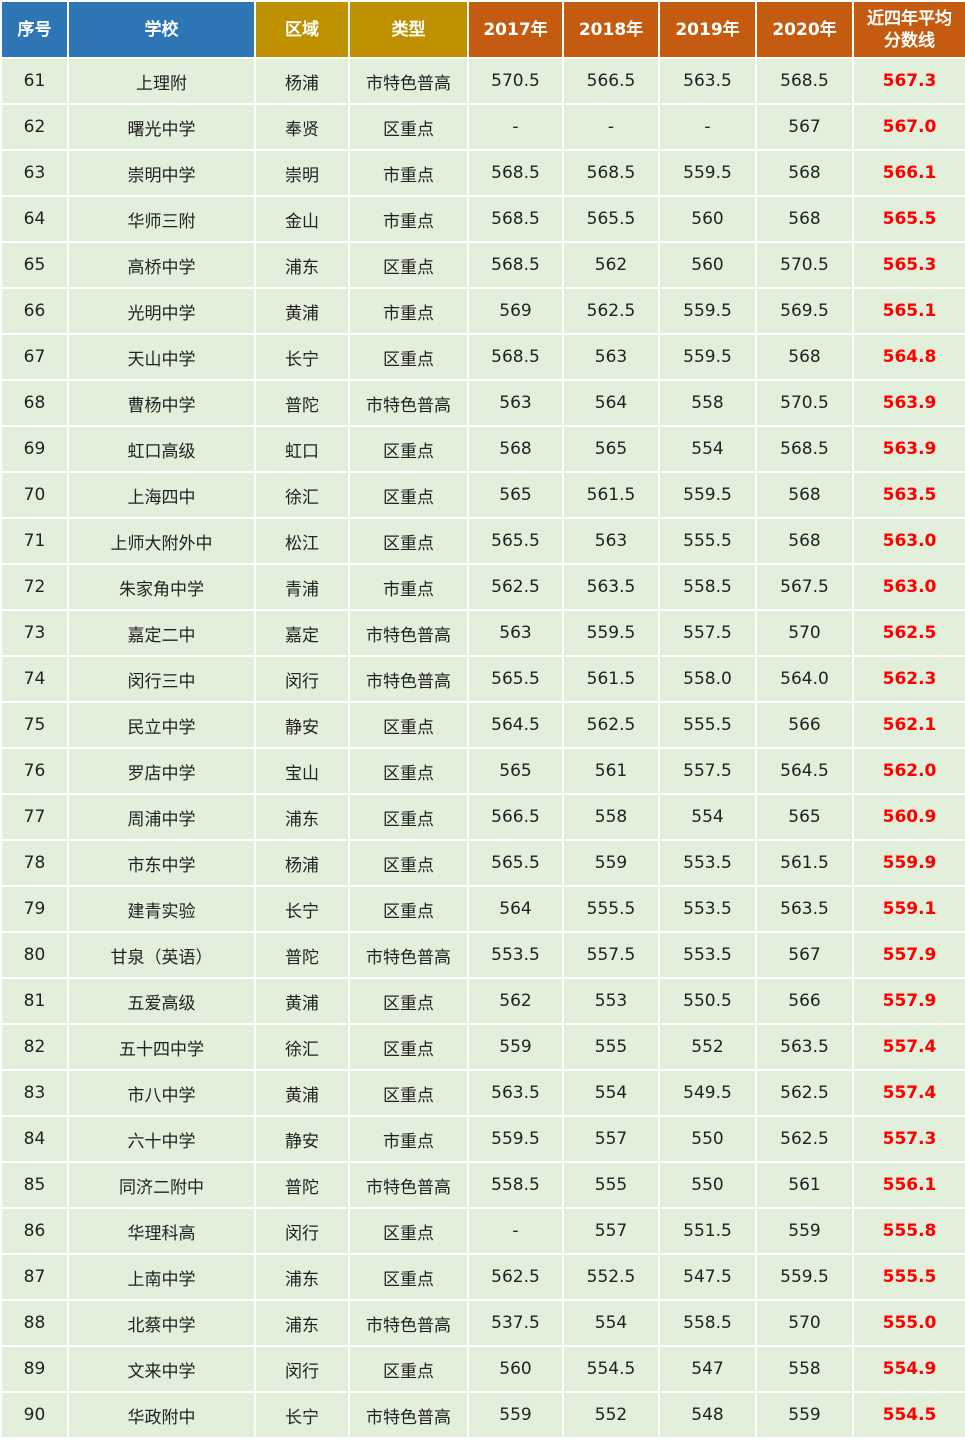  Describe the element at coordinates (908, 1369) in the screenshot. I see `cell-average: 554.9` at that location.